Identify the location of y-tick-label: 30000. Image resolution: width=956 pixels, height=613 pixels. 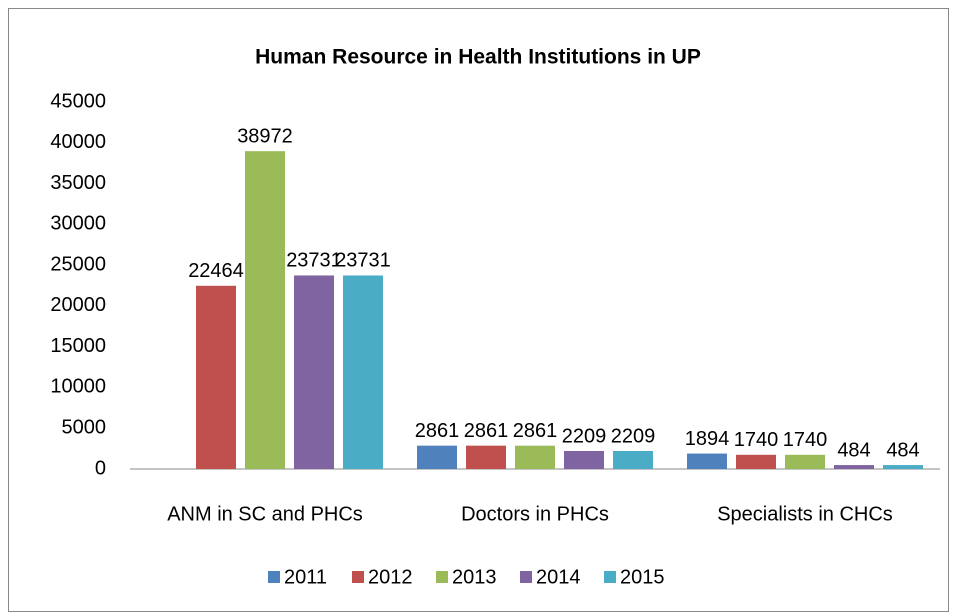
(78, 224).